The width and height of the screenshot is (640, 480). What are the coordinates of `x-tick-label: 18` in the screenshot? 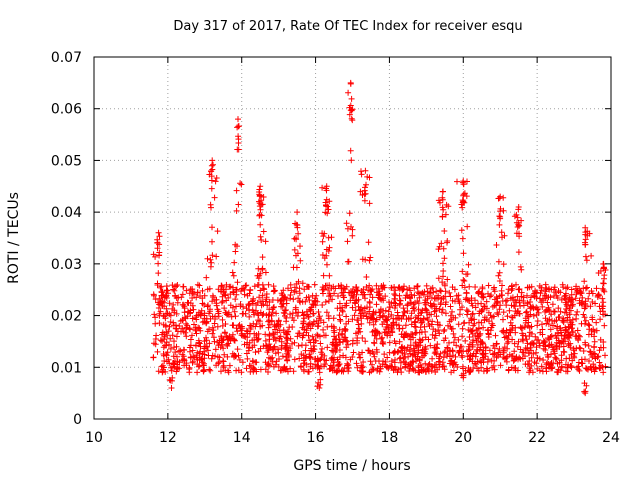 It's located at (390, 438).